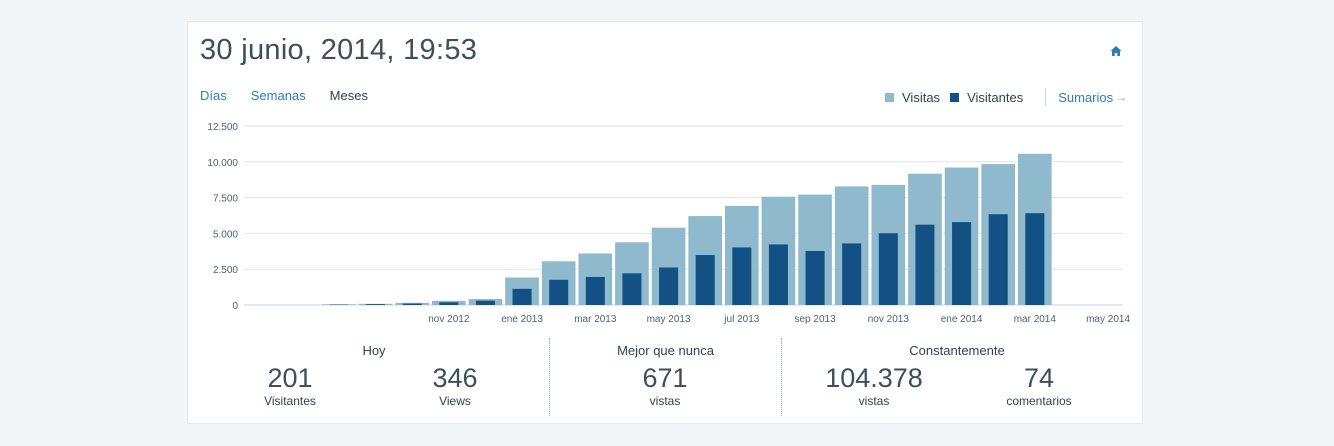 This screenshot has height=446, width=1334. Describe the element at coordinates (455, 378) in the screenshot. I see `today-views-value: 346` at that location.